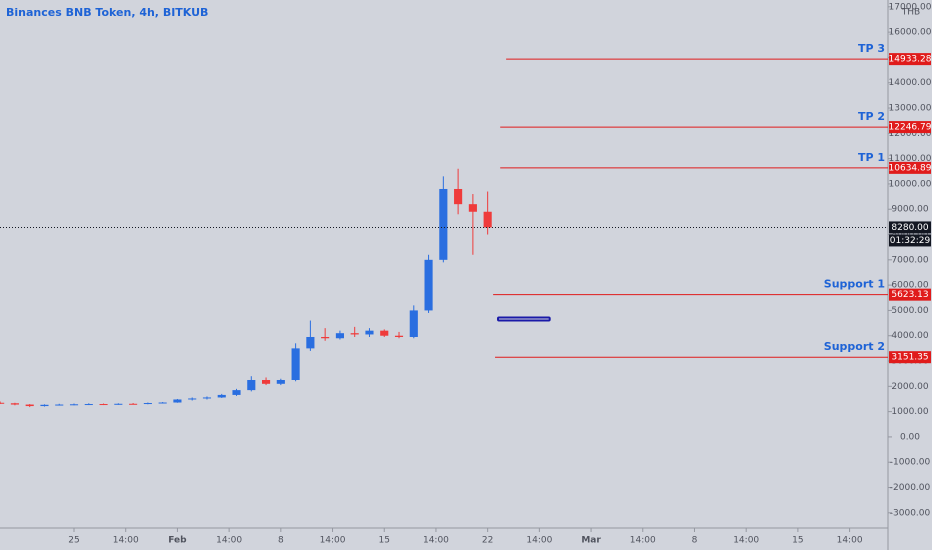  What do you see at coordinates (871, 116) in the screenshot?
I see `level-name: TP 2` at bounding box center [871, 116].